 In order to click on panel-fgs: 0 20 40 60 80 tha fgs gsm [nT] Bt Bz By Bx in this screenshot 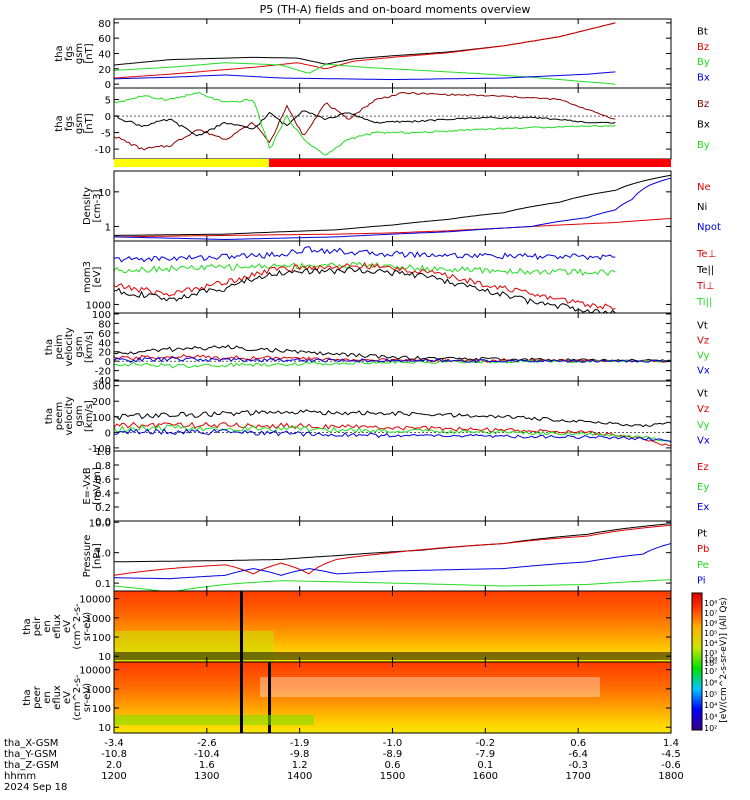, I will do `click(382, 54)`.